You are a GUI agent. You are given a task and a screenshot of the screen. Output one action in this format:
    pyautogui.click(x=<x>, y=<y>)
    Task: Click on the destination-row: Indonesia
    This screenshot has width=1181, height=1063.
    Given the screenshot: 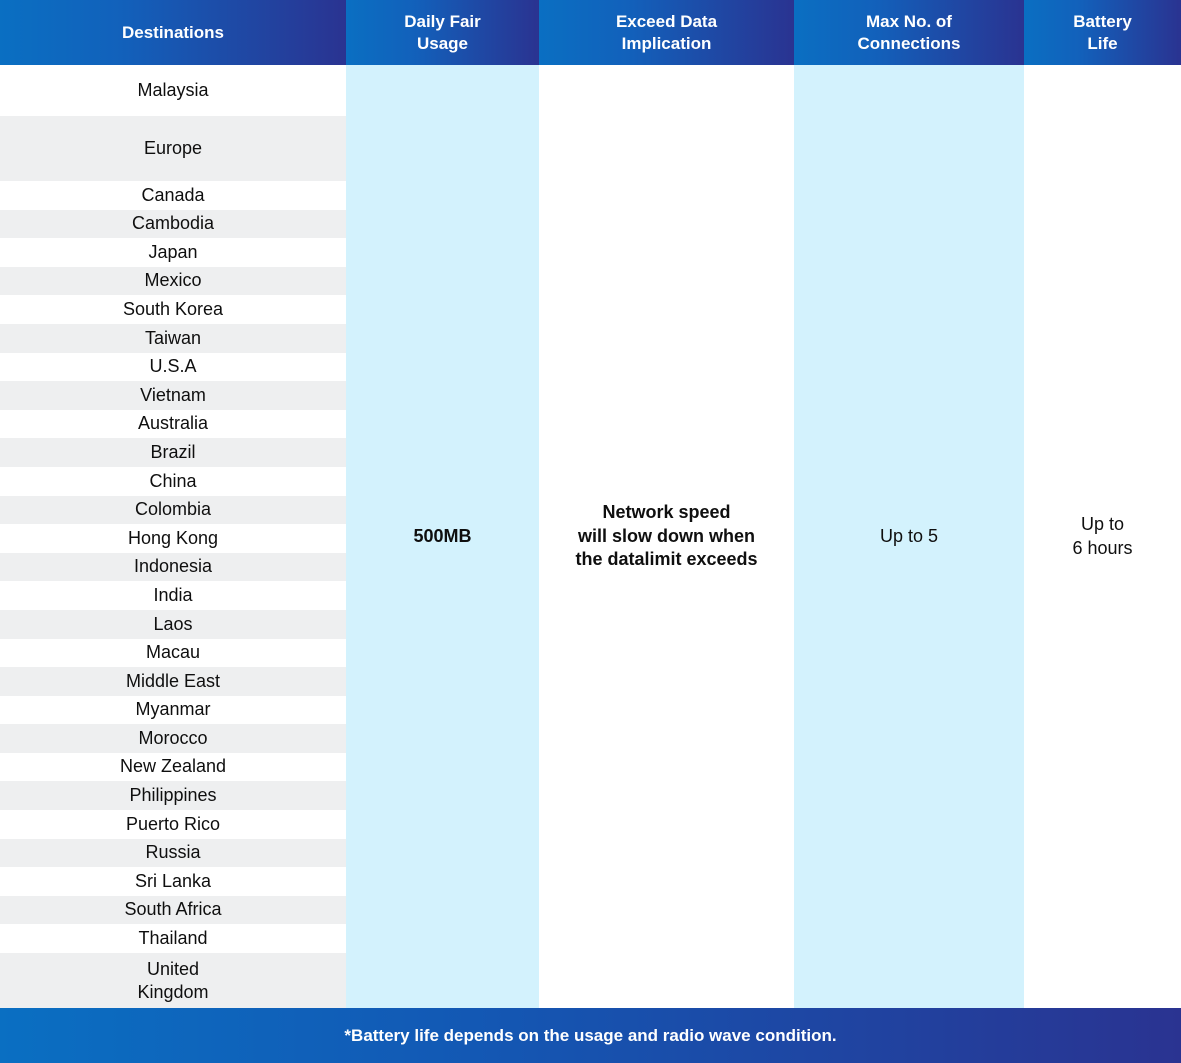 What is the action you would take?
    pyautogui.click(x=173, y=567)
    